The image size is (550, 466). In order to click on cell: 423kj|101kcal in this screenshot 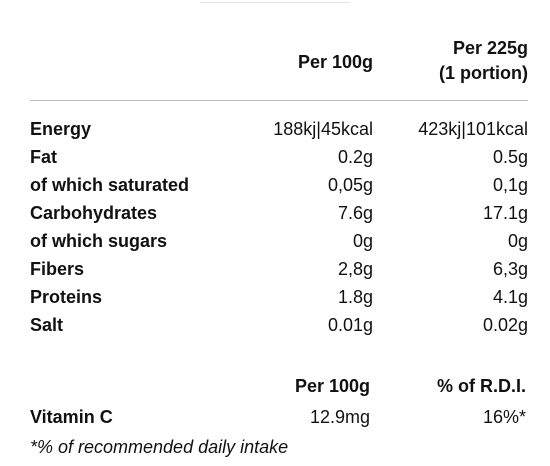, I will do `click(473, 129)`.